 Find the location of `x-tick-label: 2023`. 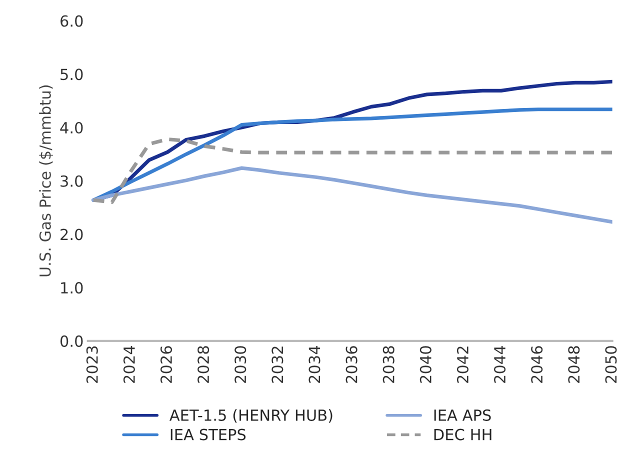

x-tick-label: 2023 is located at coordinates (92, 364).